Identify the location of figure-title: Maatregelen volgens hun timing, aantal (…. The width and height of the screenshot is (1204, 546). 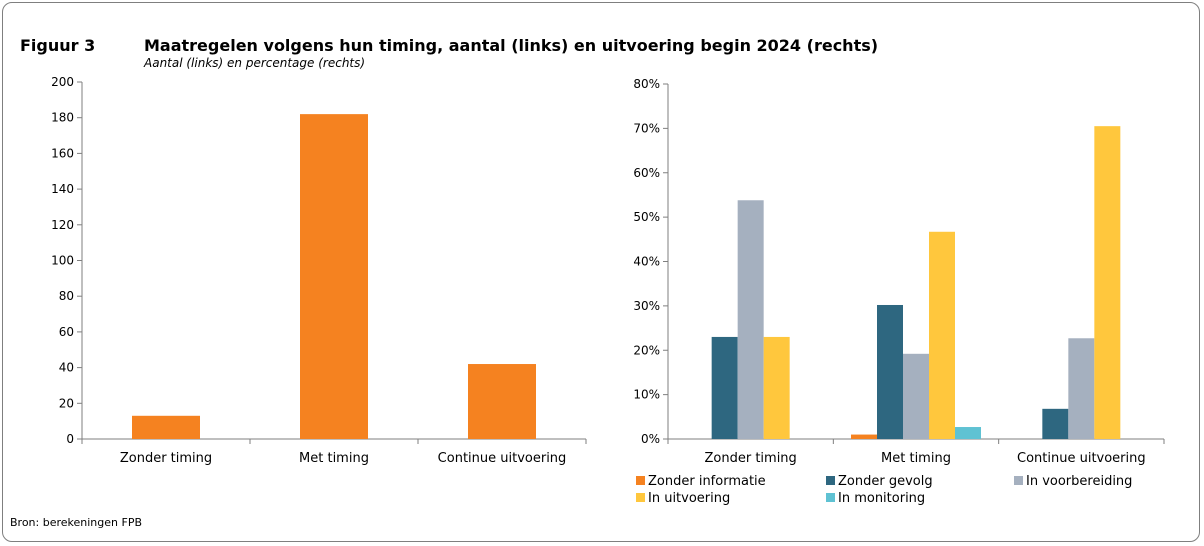
(511, 45).